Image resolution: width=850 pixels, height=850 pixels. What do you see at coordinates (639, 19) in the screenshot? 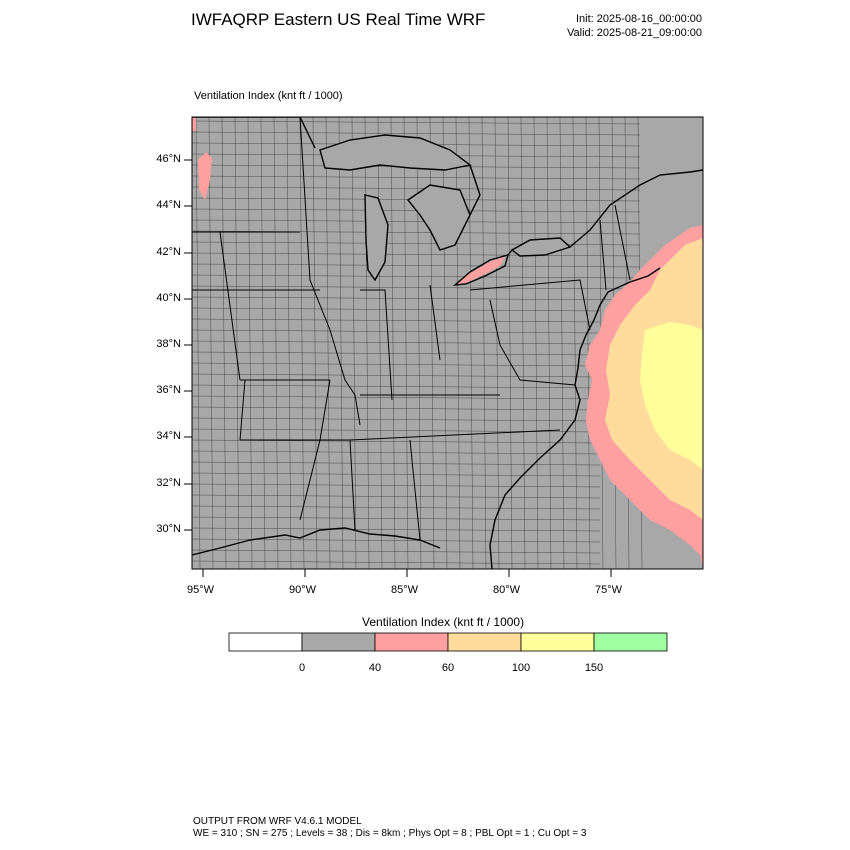
I see `init-time: Init: 2025-08-16_00:00:00` at bounding box center [639, 19].